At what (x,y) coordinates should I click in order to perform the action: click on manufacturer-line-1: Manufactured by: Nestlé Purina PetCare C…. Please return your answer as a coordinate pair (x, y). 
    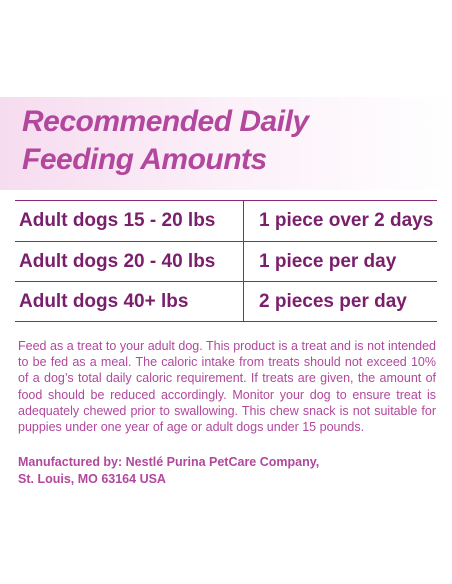
    Looking at the image, I should click on (169, 462).